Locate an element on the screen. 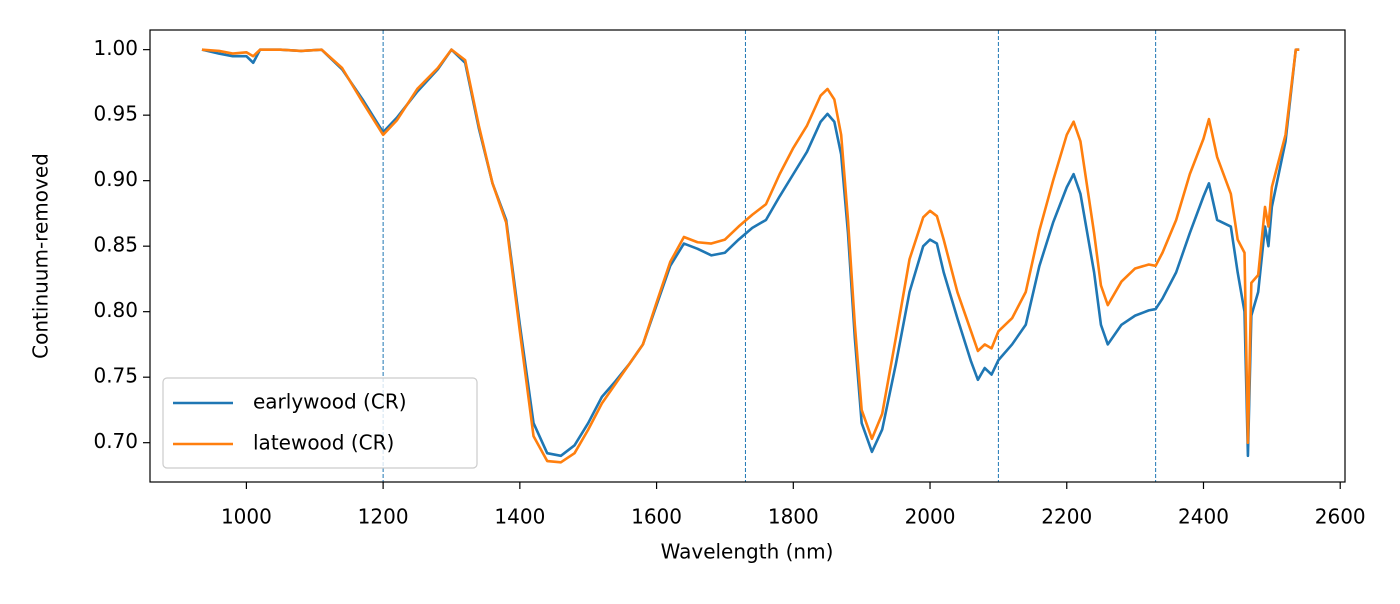  y-tick-label: 0.85 is located at coordinates (115, 245).